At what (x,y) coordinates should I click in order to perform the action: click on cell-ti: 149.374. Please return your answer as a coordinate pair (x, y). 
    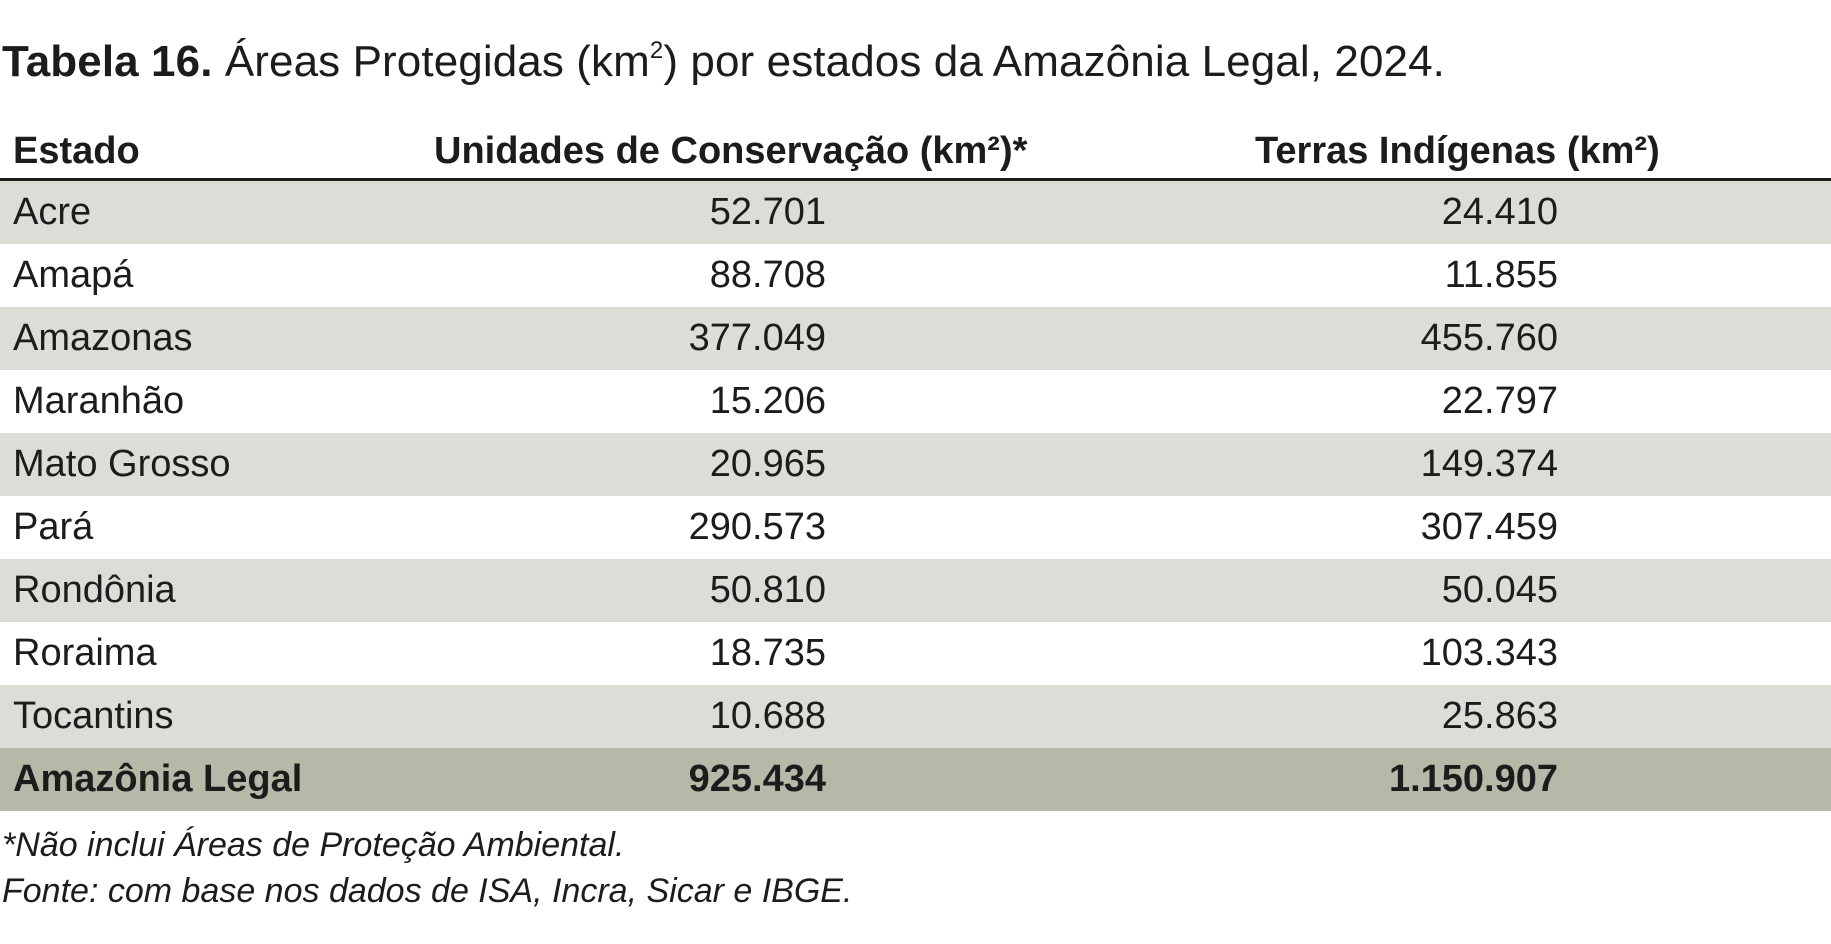
    Looking at the image, I should click on (1489, 464).